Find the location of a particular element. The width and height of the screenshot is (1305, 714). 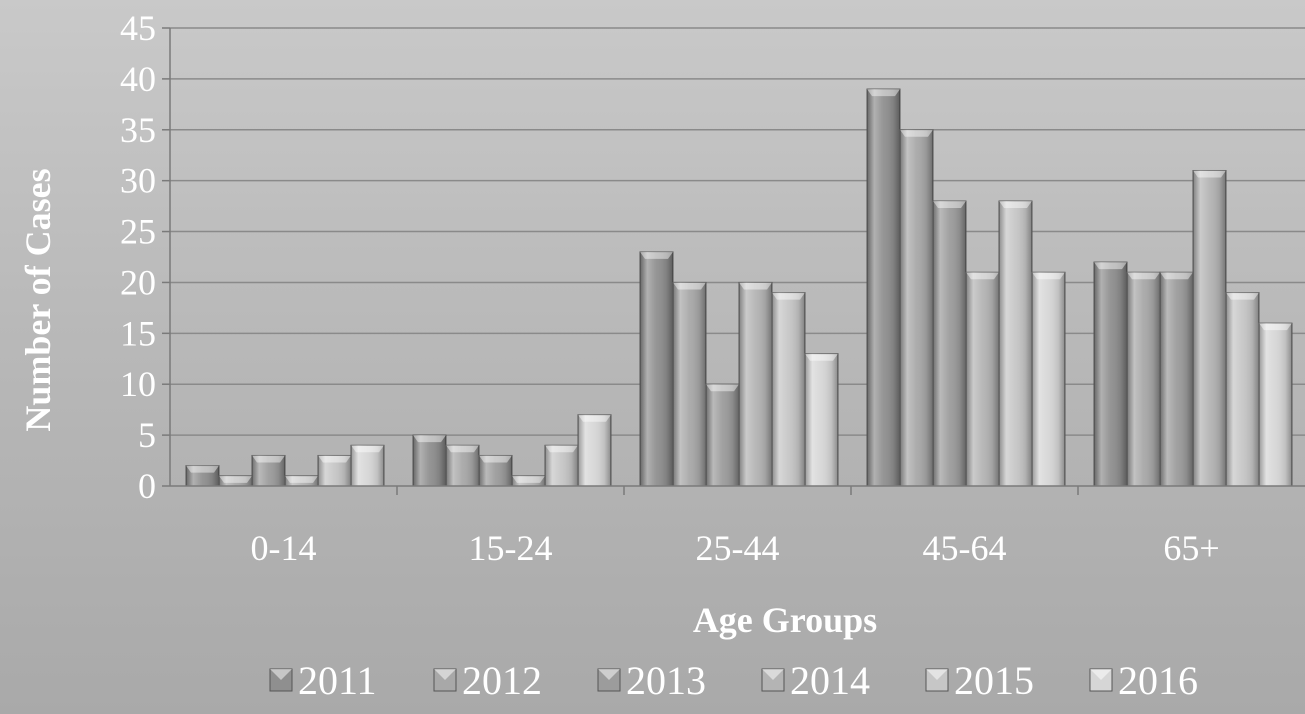

y-tick-label: 35 is located at coordinates (138, 130).